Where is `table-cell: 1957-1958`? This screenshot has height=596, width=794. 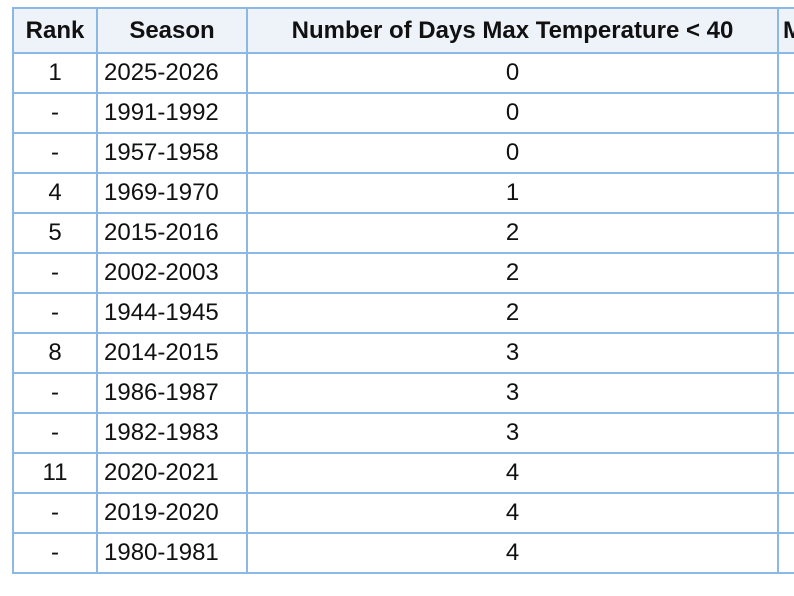 table-cell: 1957-1958 is located at coordinates (172, 153).